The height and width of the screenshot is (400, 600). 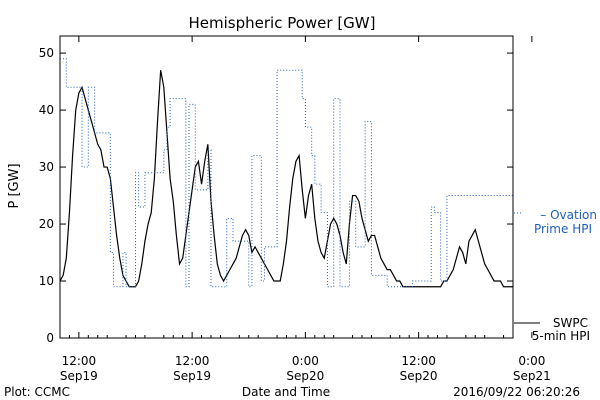 I want to click on y-tick-label: 50, so click(x=46, y=53).